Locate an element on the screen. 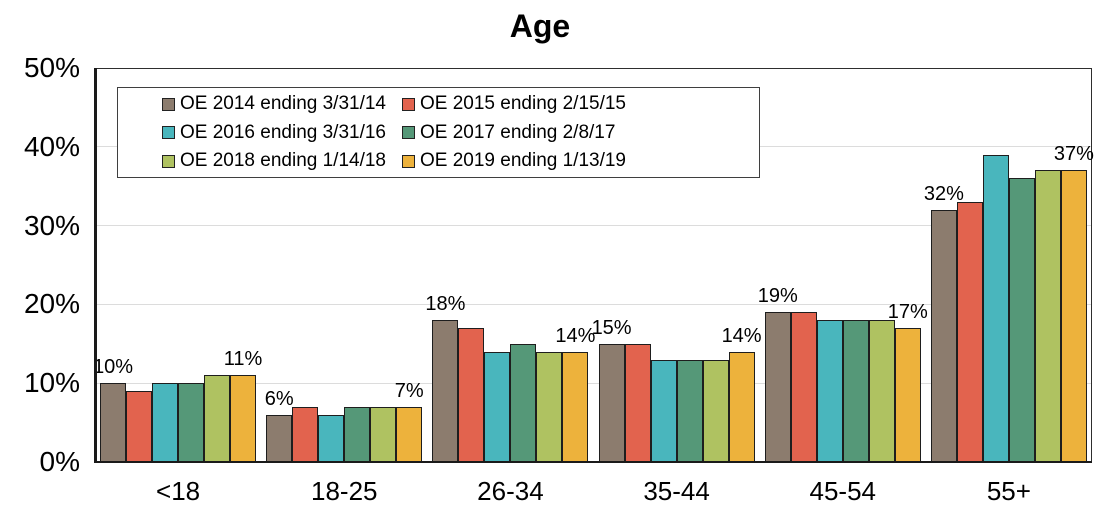 The width and height of the screenshot is (1112, 527). legend-label: OE 2017 ending 2/8/17 is located at coordinates (518, 132).